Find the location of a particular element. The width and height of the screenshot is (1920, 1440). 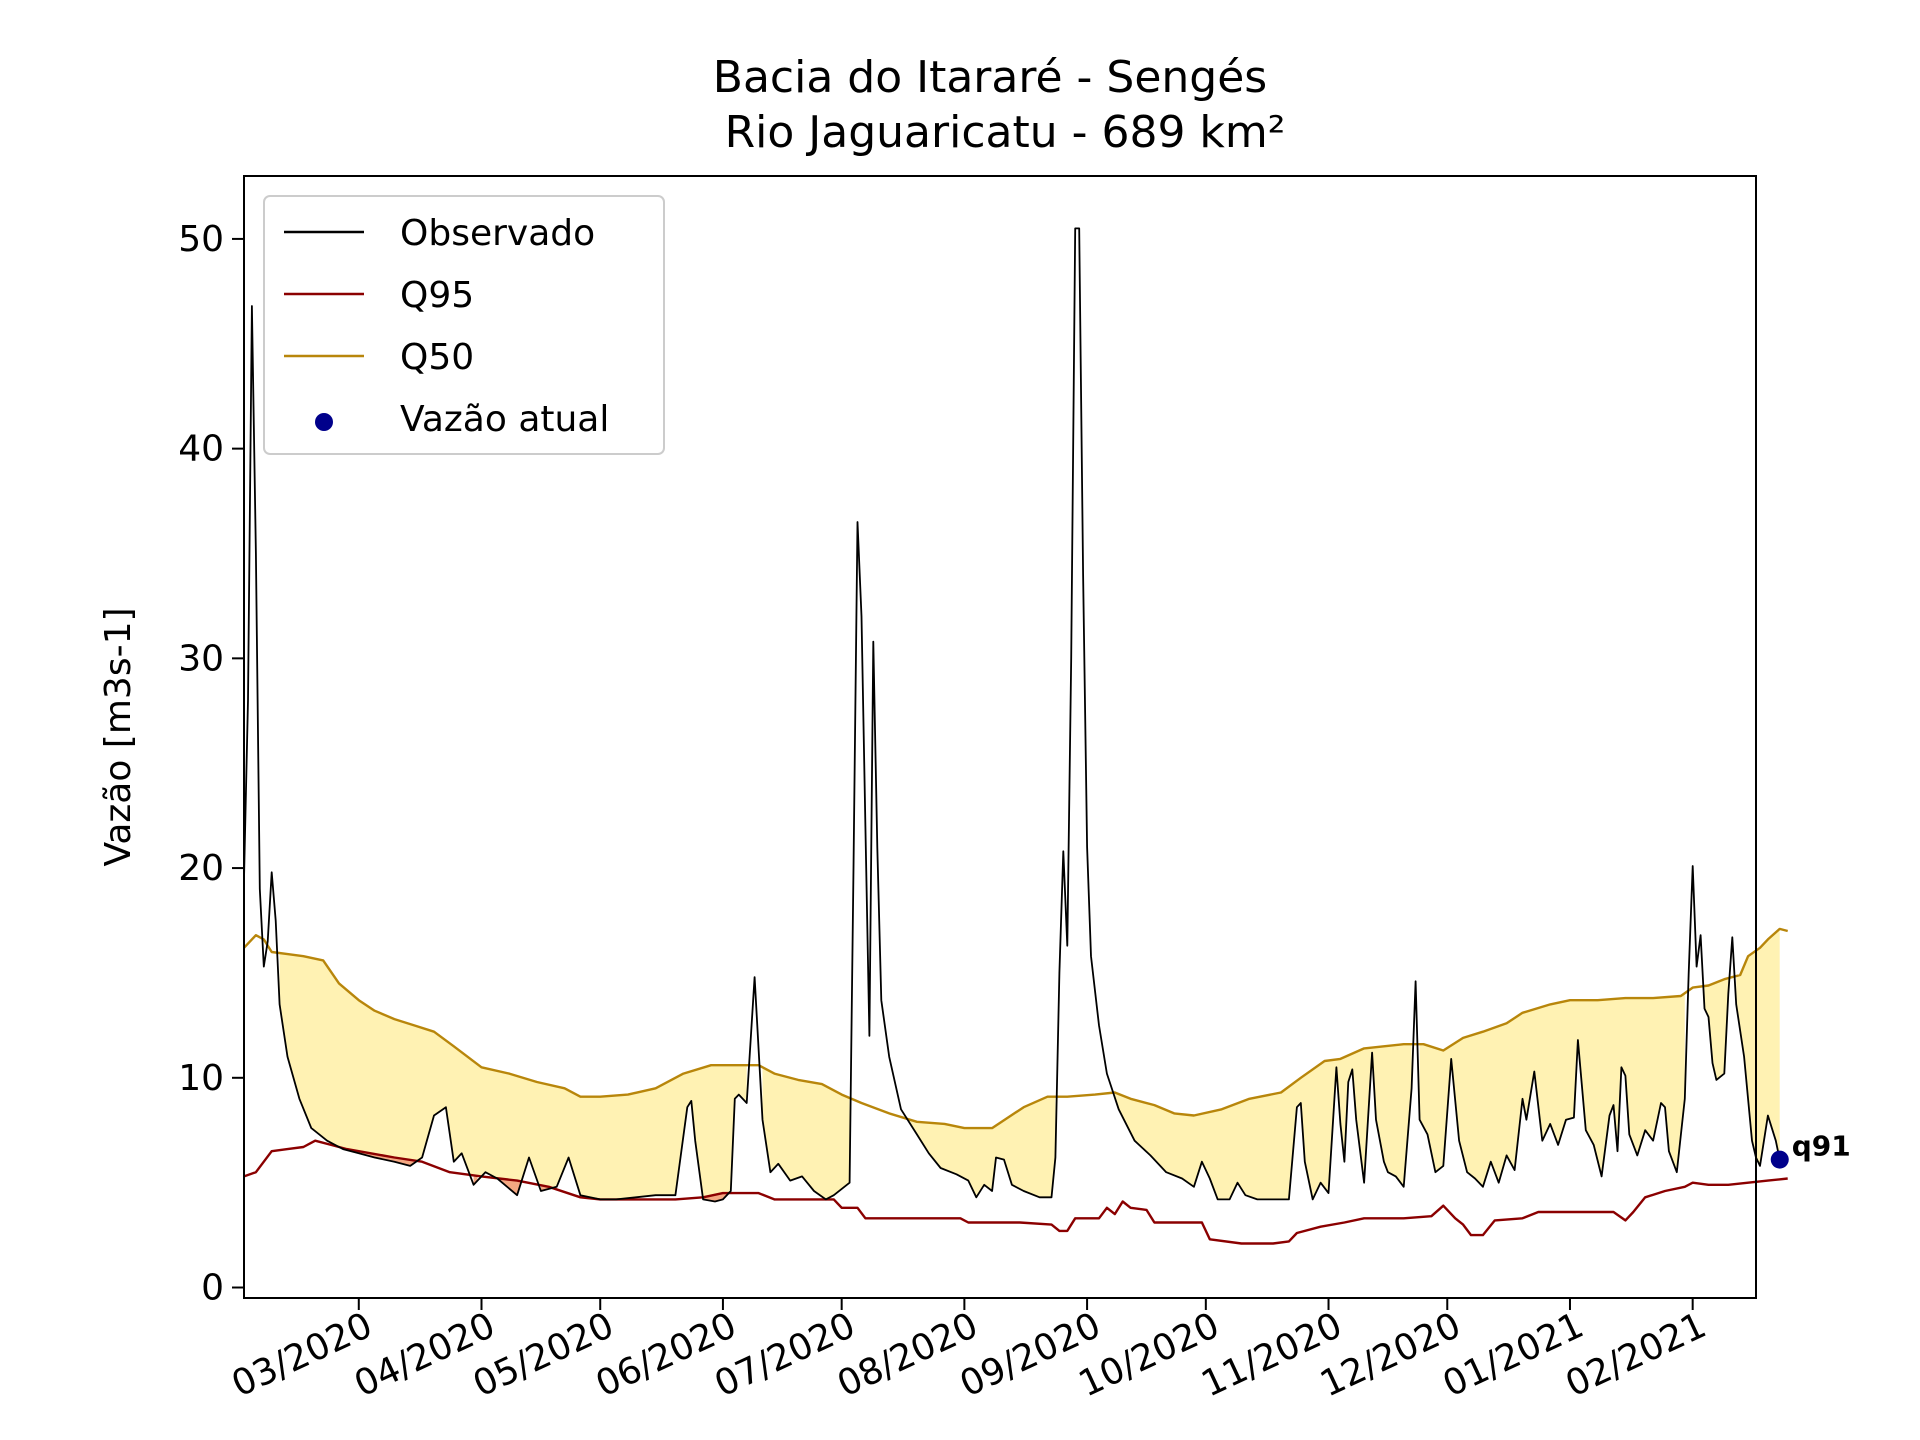

vazao-atual-marker is located at coordinates (1779, 1159).